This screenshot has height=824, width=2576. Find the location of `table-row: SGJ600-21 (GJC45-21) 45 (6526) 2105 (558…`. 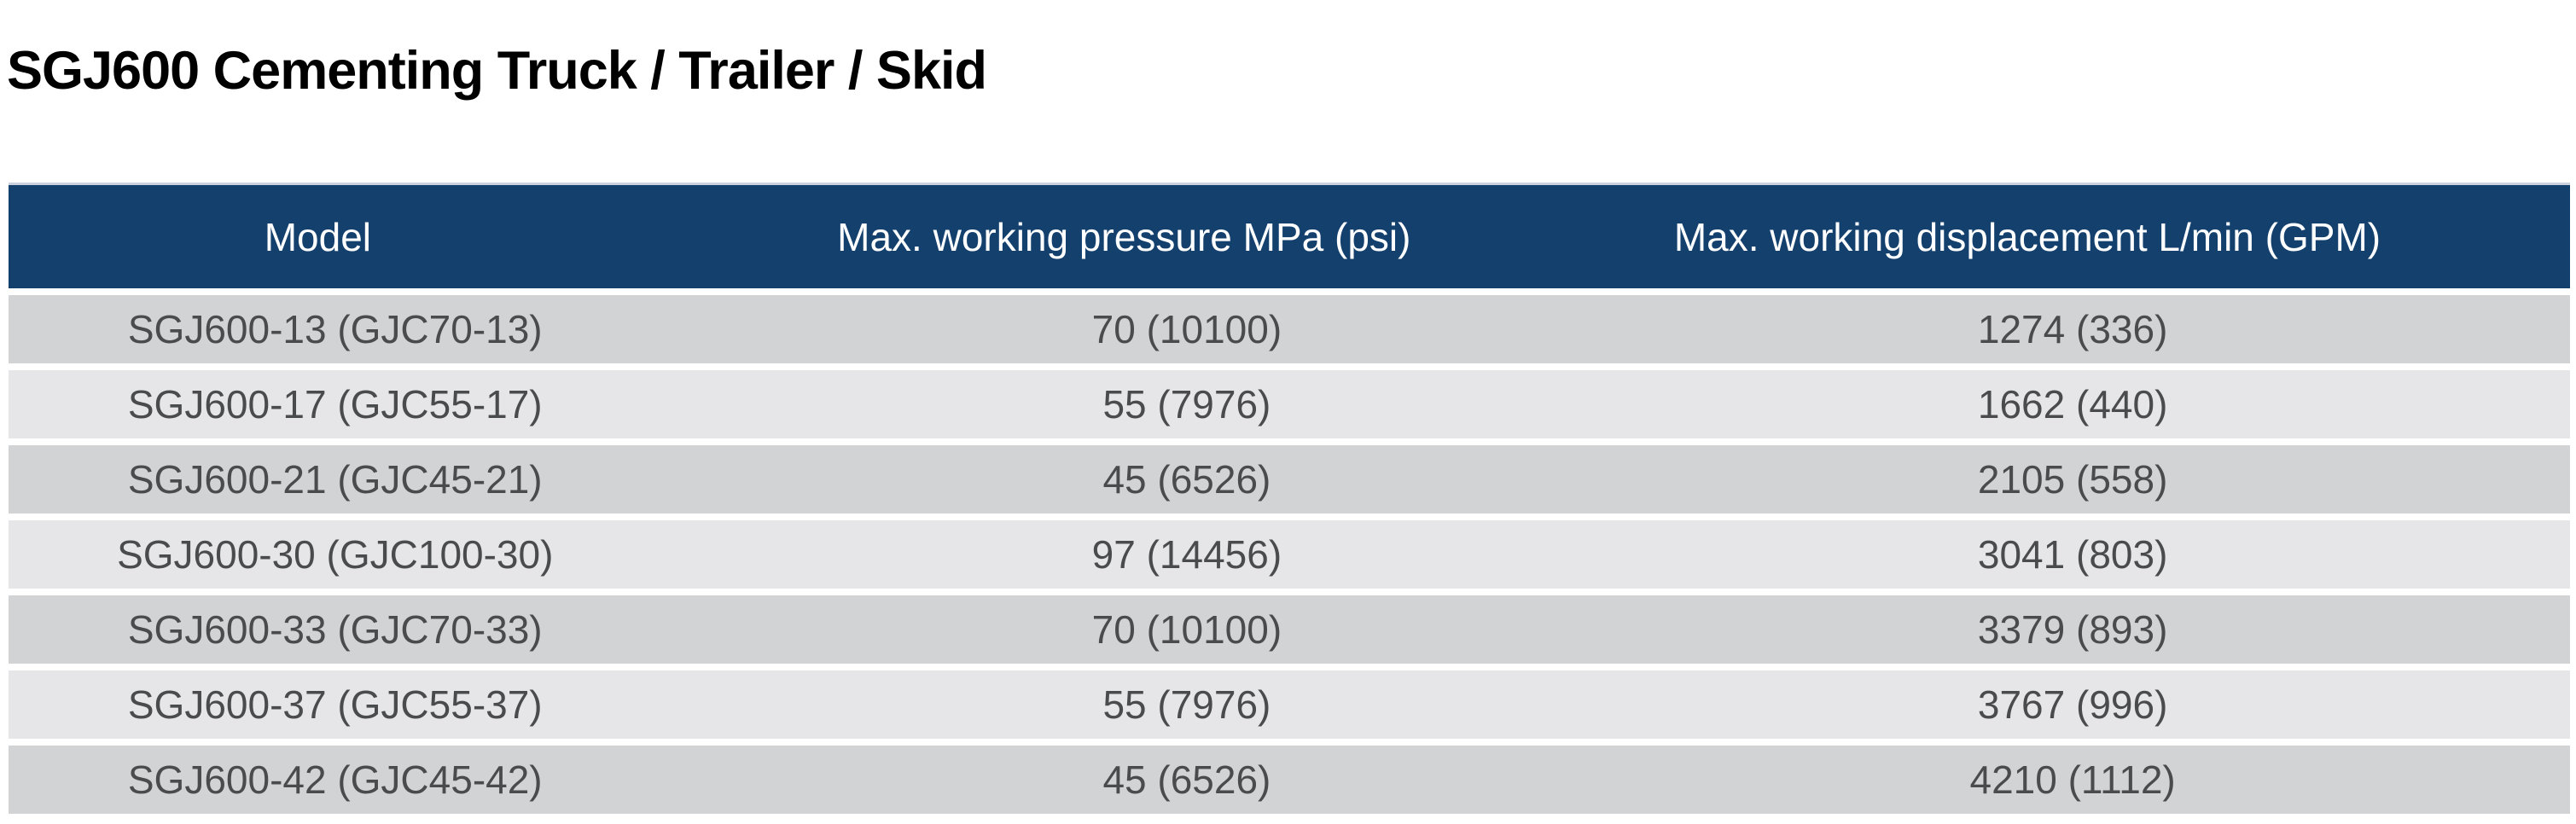

table-row: SGJ600-21 (GJC45-21) 45 (6526) 2105 (558… is located at coordinates (1289, 480).